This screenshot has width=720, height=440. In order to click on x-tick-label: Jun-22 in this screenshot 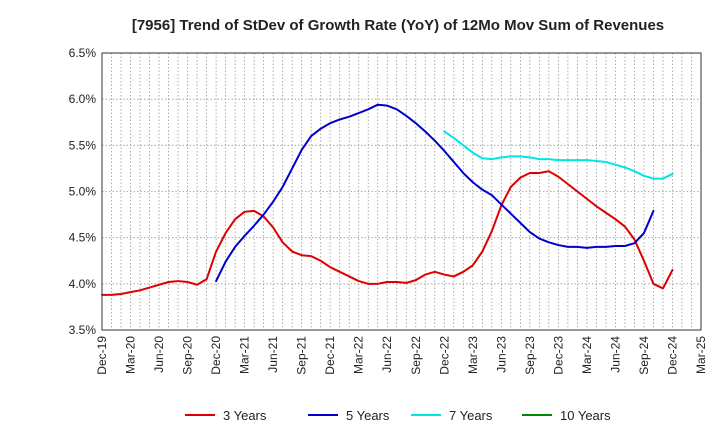, I will do `click(387, 354)`.